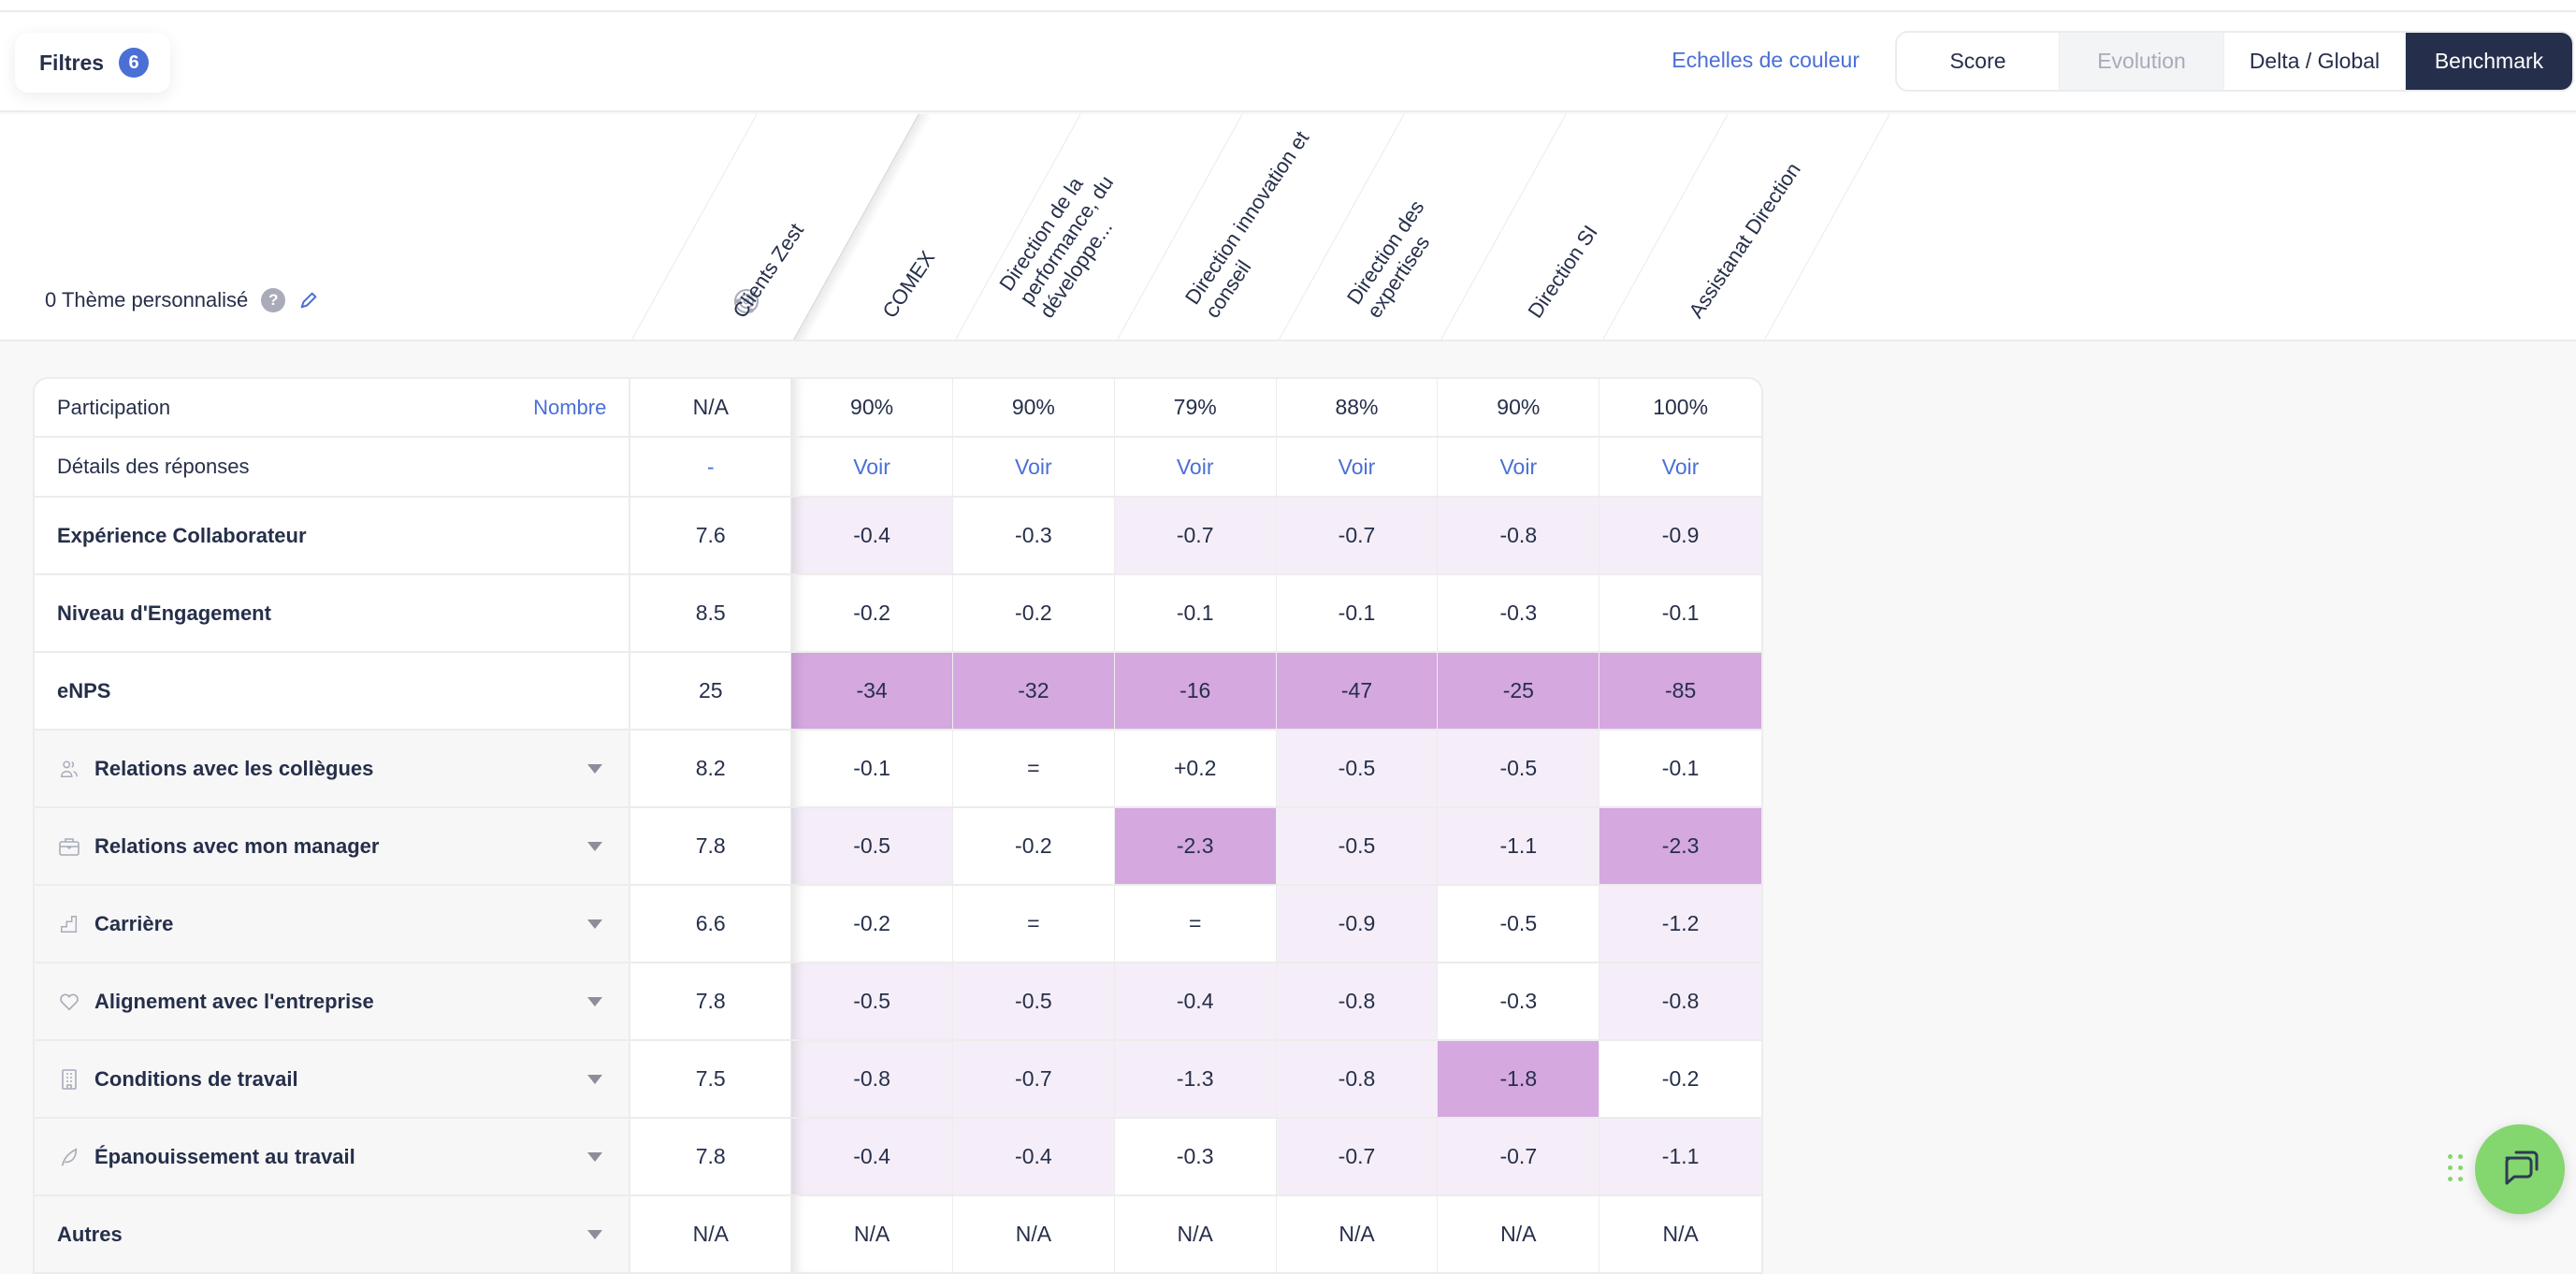 The image size is (2576, 1274). I want to click on row-label: eNPS, so click(84, 690).